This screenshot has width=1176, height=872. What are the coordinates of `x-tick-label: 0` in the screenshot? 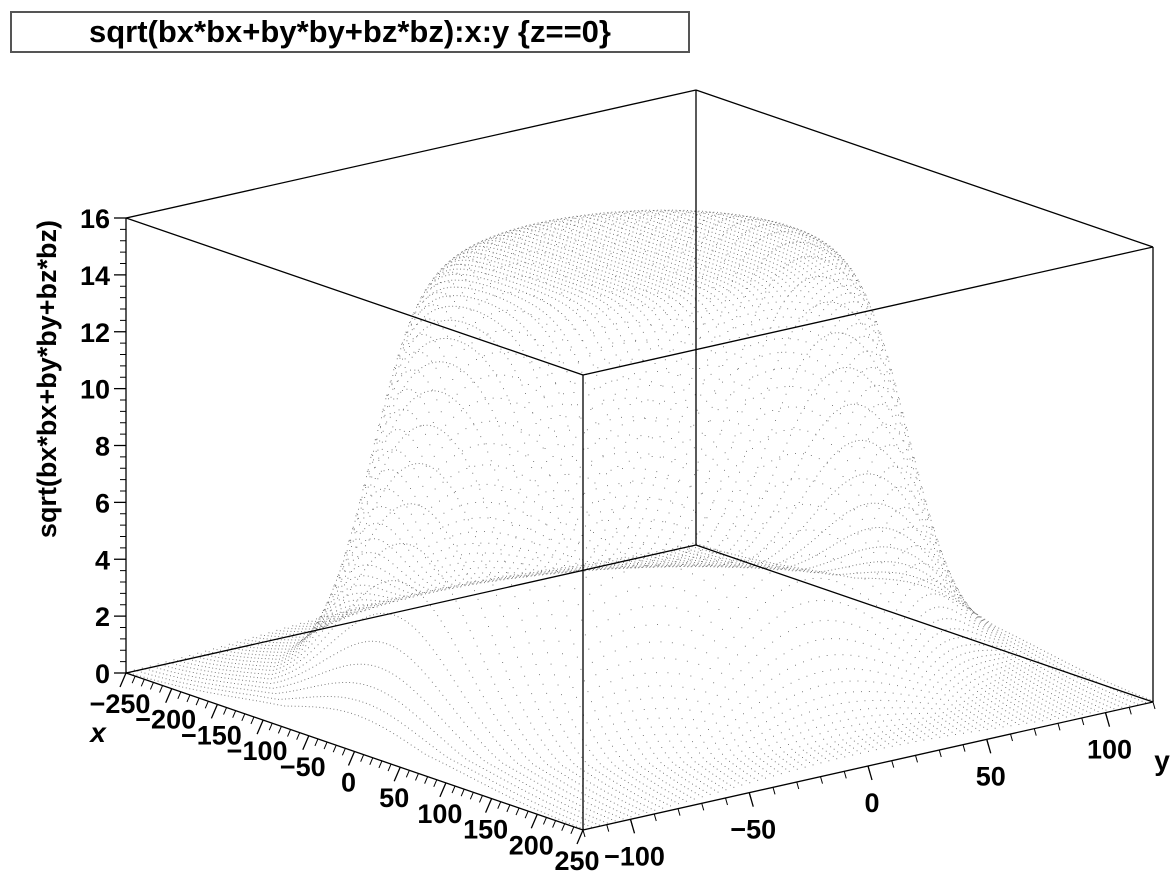 It's located at (348, 783).